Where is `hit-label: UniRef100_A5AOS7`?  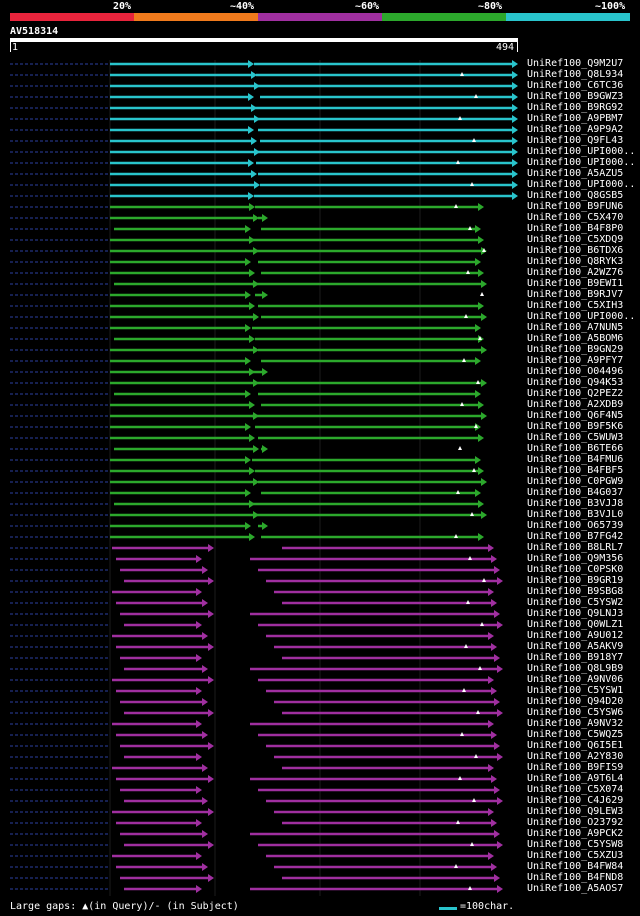
hit-label: UniRef100_A5AOS7 is located at coordinates (575, 888).